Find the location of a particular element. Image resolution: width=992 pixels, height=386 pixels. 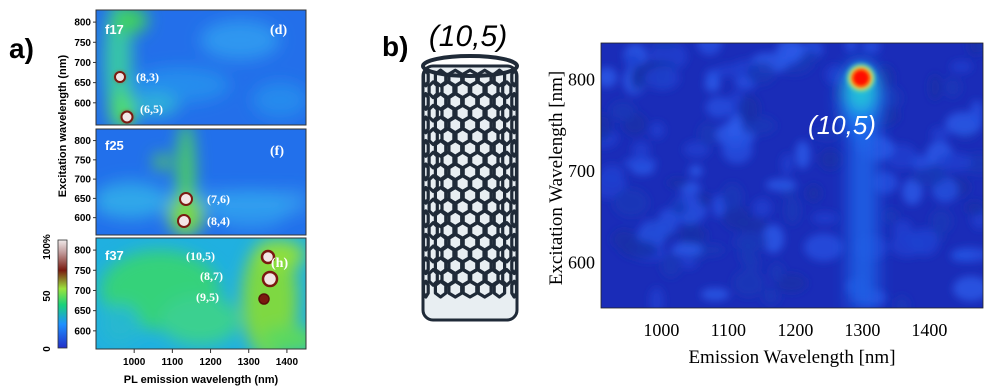

panel-b-x-ticks: 1000 1100 1200 1300 1400 is located at coordinates (795, 330).